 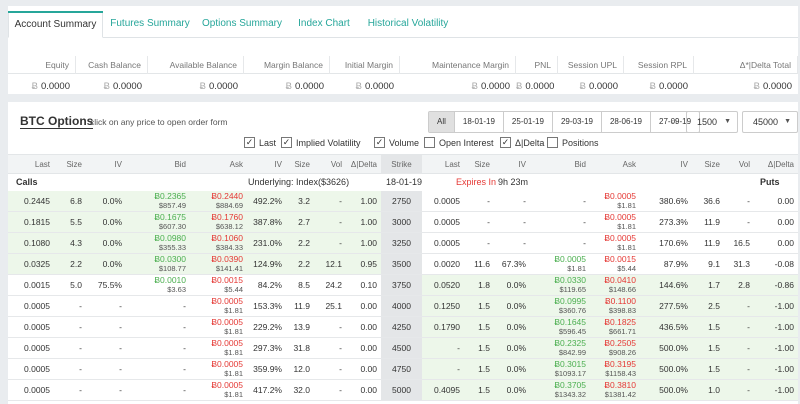 I want to click on column-header-put-size-ask: Size, so click(x=712, y=164).